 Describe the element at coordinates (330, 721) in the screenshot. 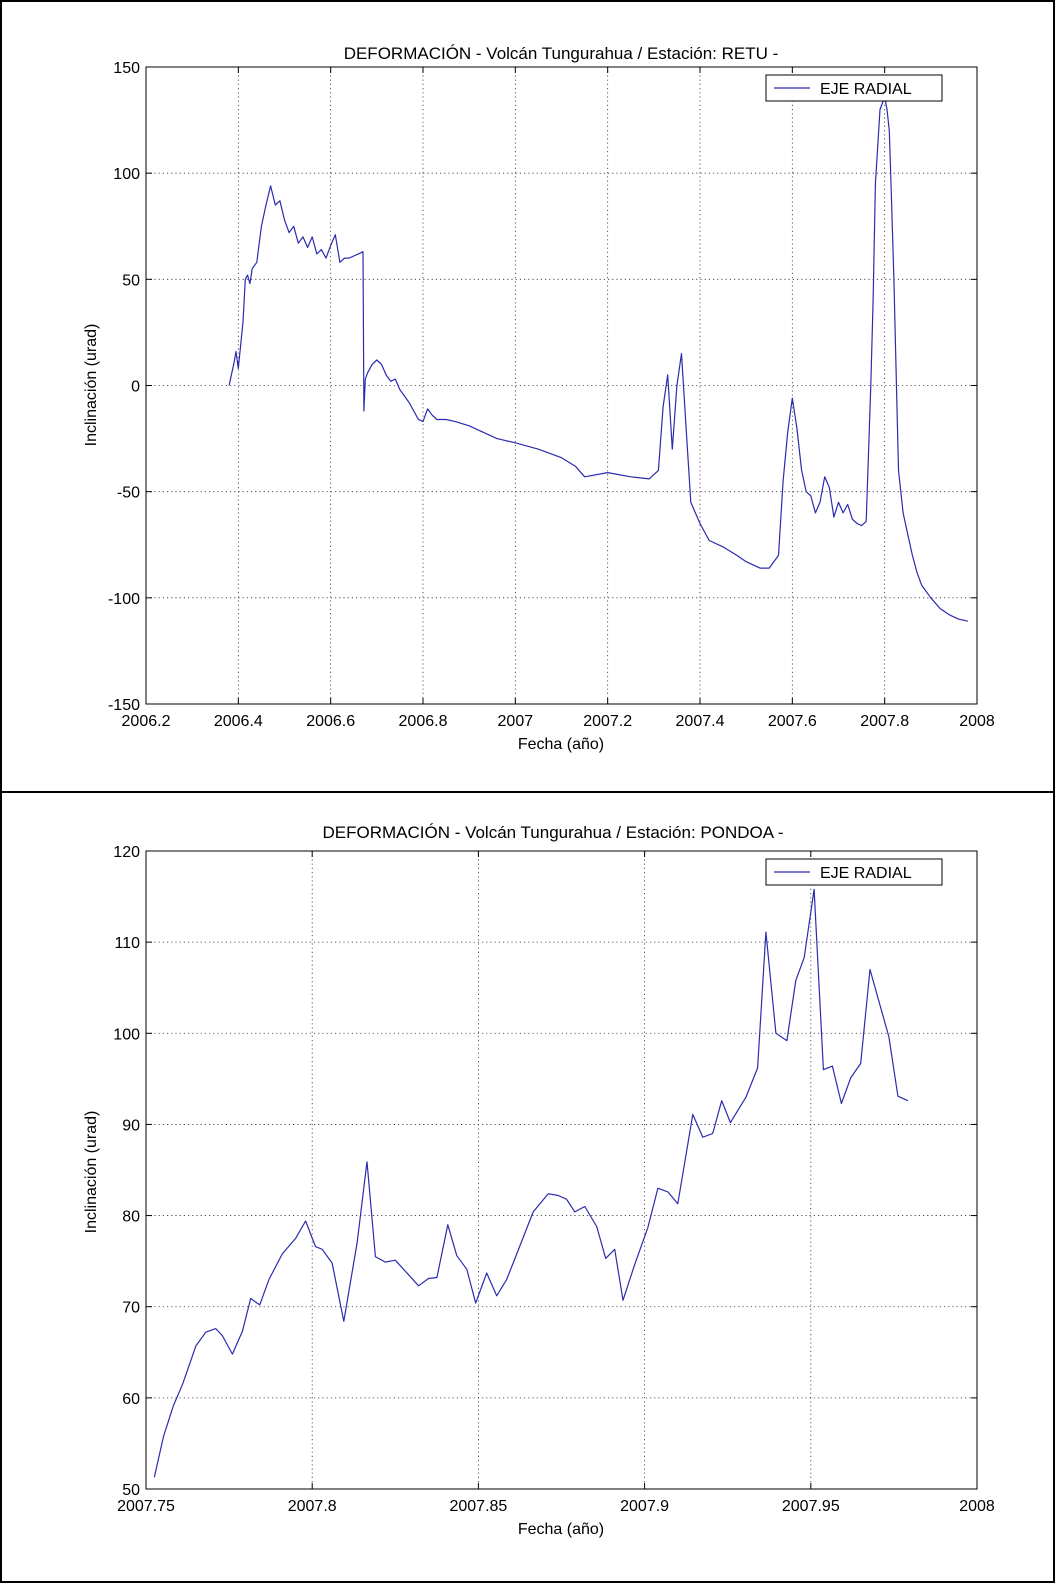

I see `x-tick-label: 2006.6` at that location.